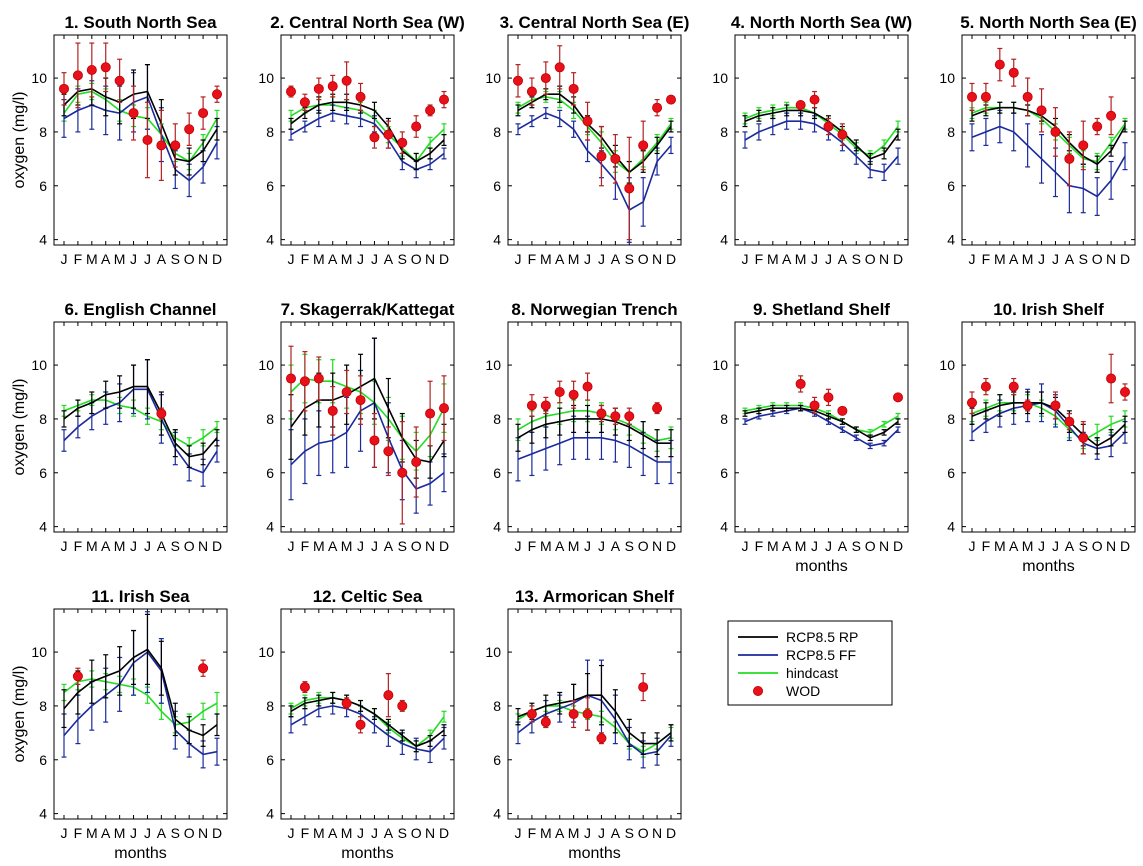 The image size is (1143, 866). I want to click on panel-title: 8. Norwegian Trench, so click(594, 309).